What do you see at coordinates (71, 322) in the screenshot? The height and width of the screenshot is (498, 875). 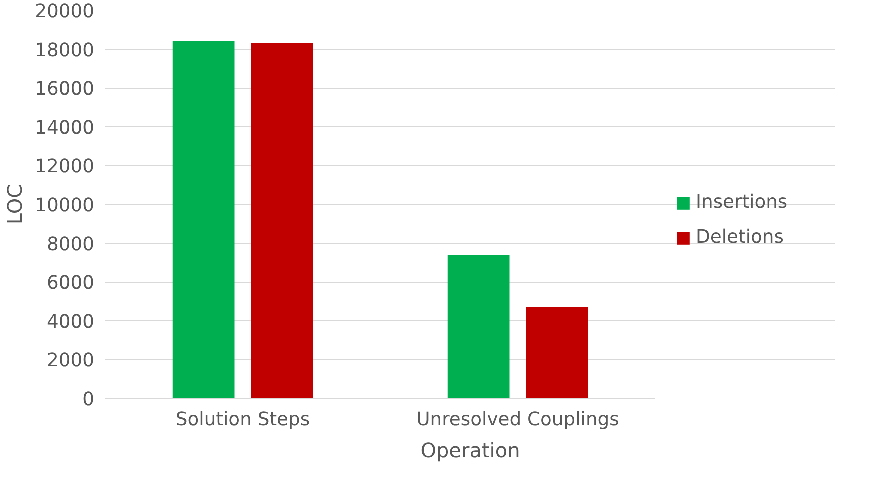 I see `y-tick-label: 4000` at bounding box center [71, 322].